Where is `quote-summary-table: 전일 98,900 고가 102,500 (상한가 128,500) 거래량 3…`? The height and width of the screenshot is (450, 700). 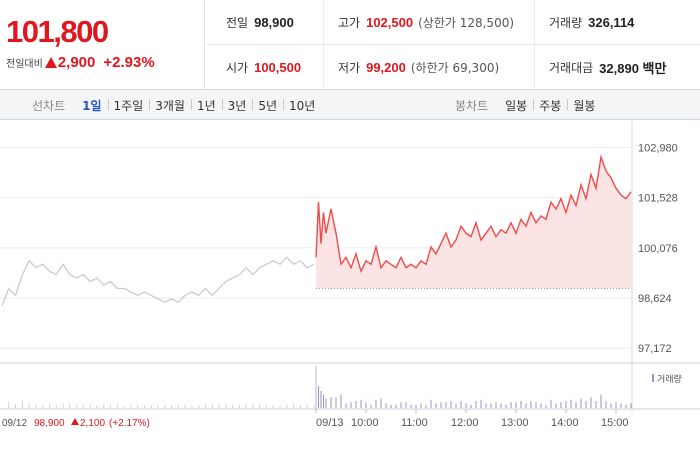
quote-summary-table: 전일 98,900 고가 102,500 (상한가 128,500) 거래량 3… is located at coordinates (453, 45).